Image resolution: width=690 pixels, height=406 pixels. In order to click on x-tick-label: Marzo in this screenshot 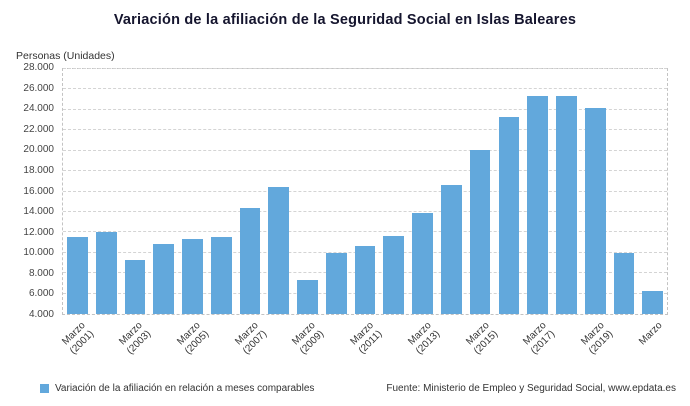, I will do `click(650, 334)`.